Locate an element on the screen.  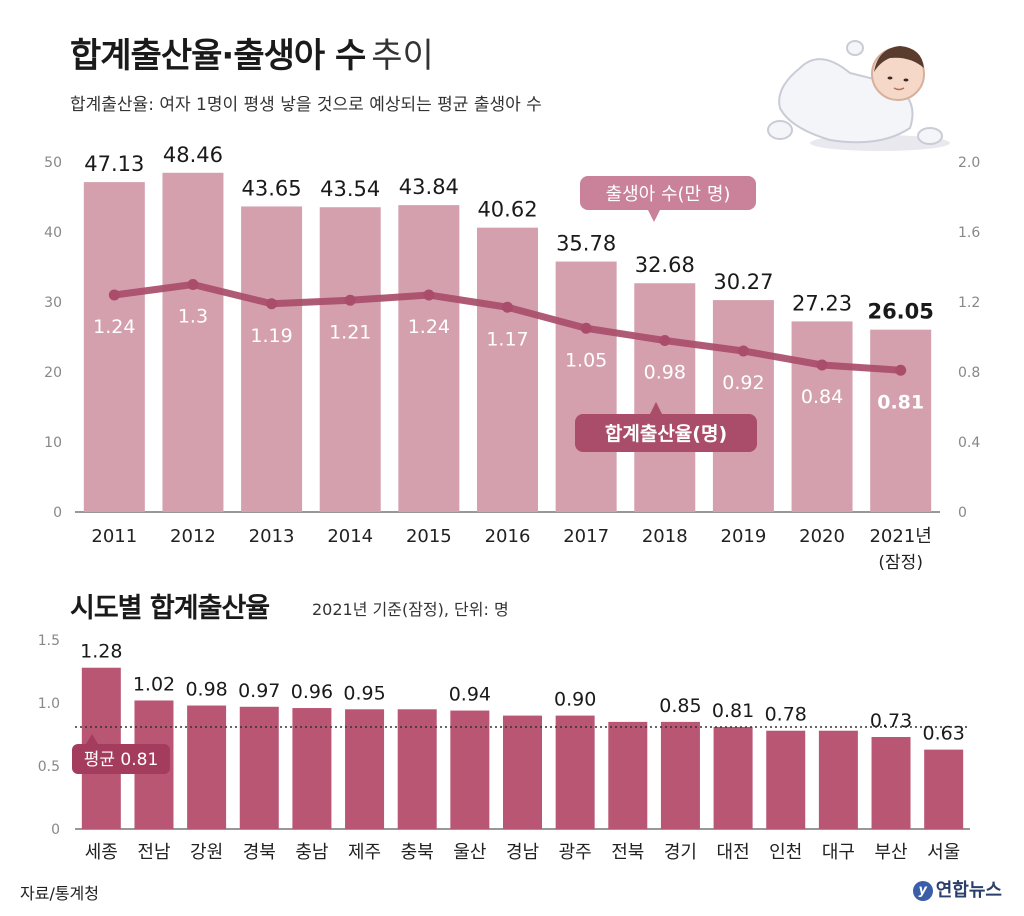
region-tick-label: 강원 is located at coordinates (206, 852).